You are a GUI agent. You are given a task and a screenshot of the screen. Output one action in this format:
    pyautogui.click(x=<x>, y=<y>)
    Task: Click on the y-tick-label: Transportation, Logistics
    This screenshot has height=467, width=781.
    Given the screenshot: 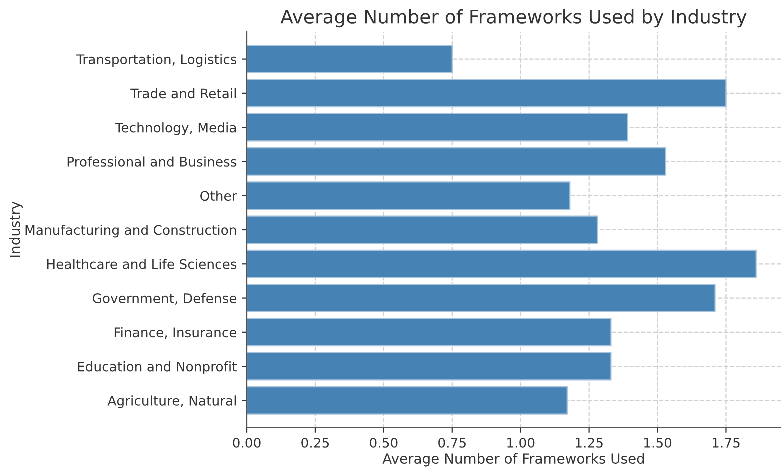 What is the action you would take?
    pyautogui.click(x=156, y=61)
    